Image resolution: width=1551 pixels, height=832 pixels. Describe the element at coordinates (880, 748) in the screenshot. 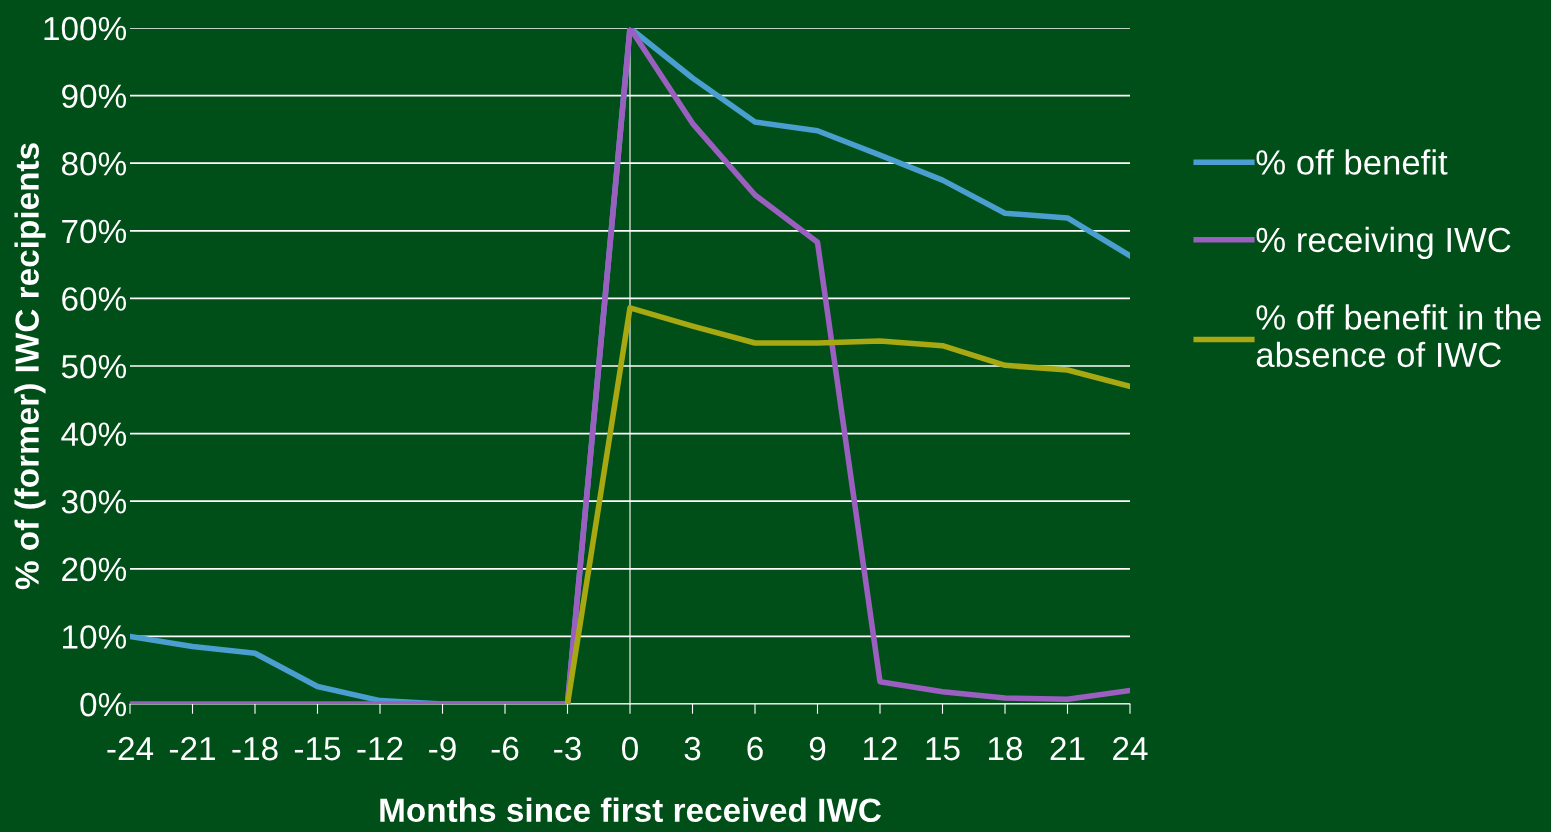

I see `x-tick-label: 12` at that location.